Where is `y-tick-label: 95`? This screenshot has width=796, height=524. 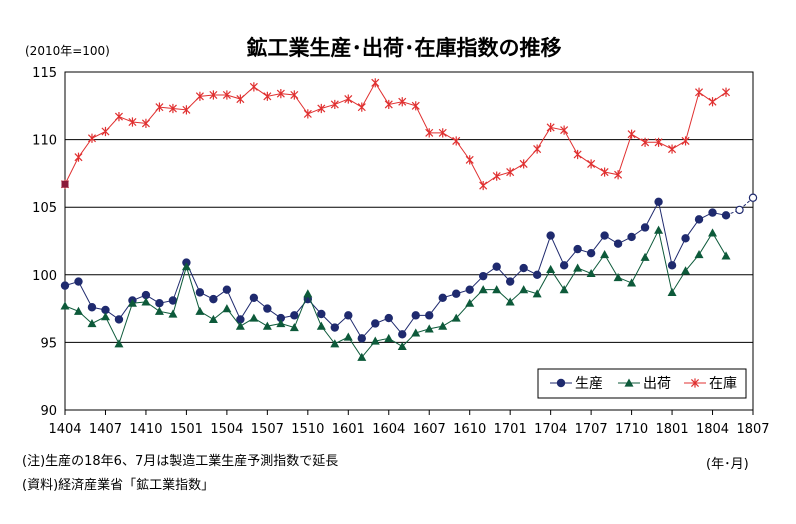
y-tick-label: 95 is located at coordinates (48, 343).